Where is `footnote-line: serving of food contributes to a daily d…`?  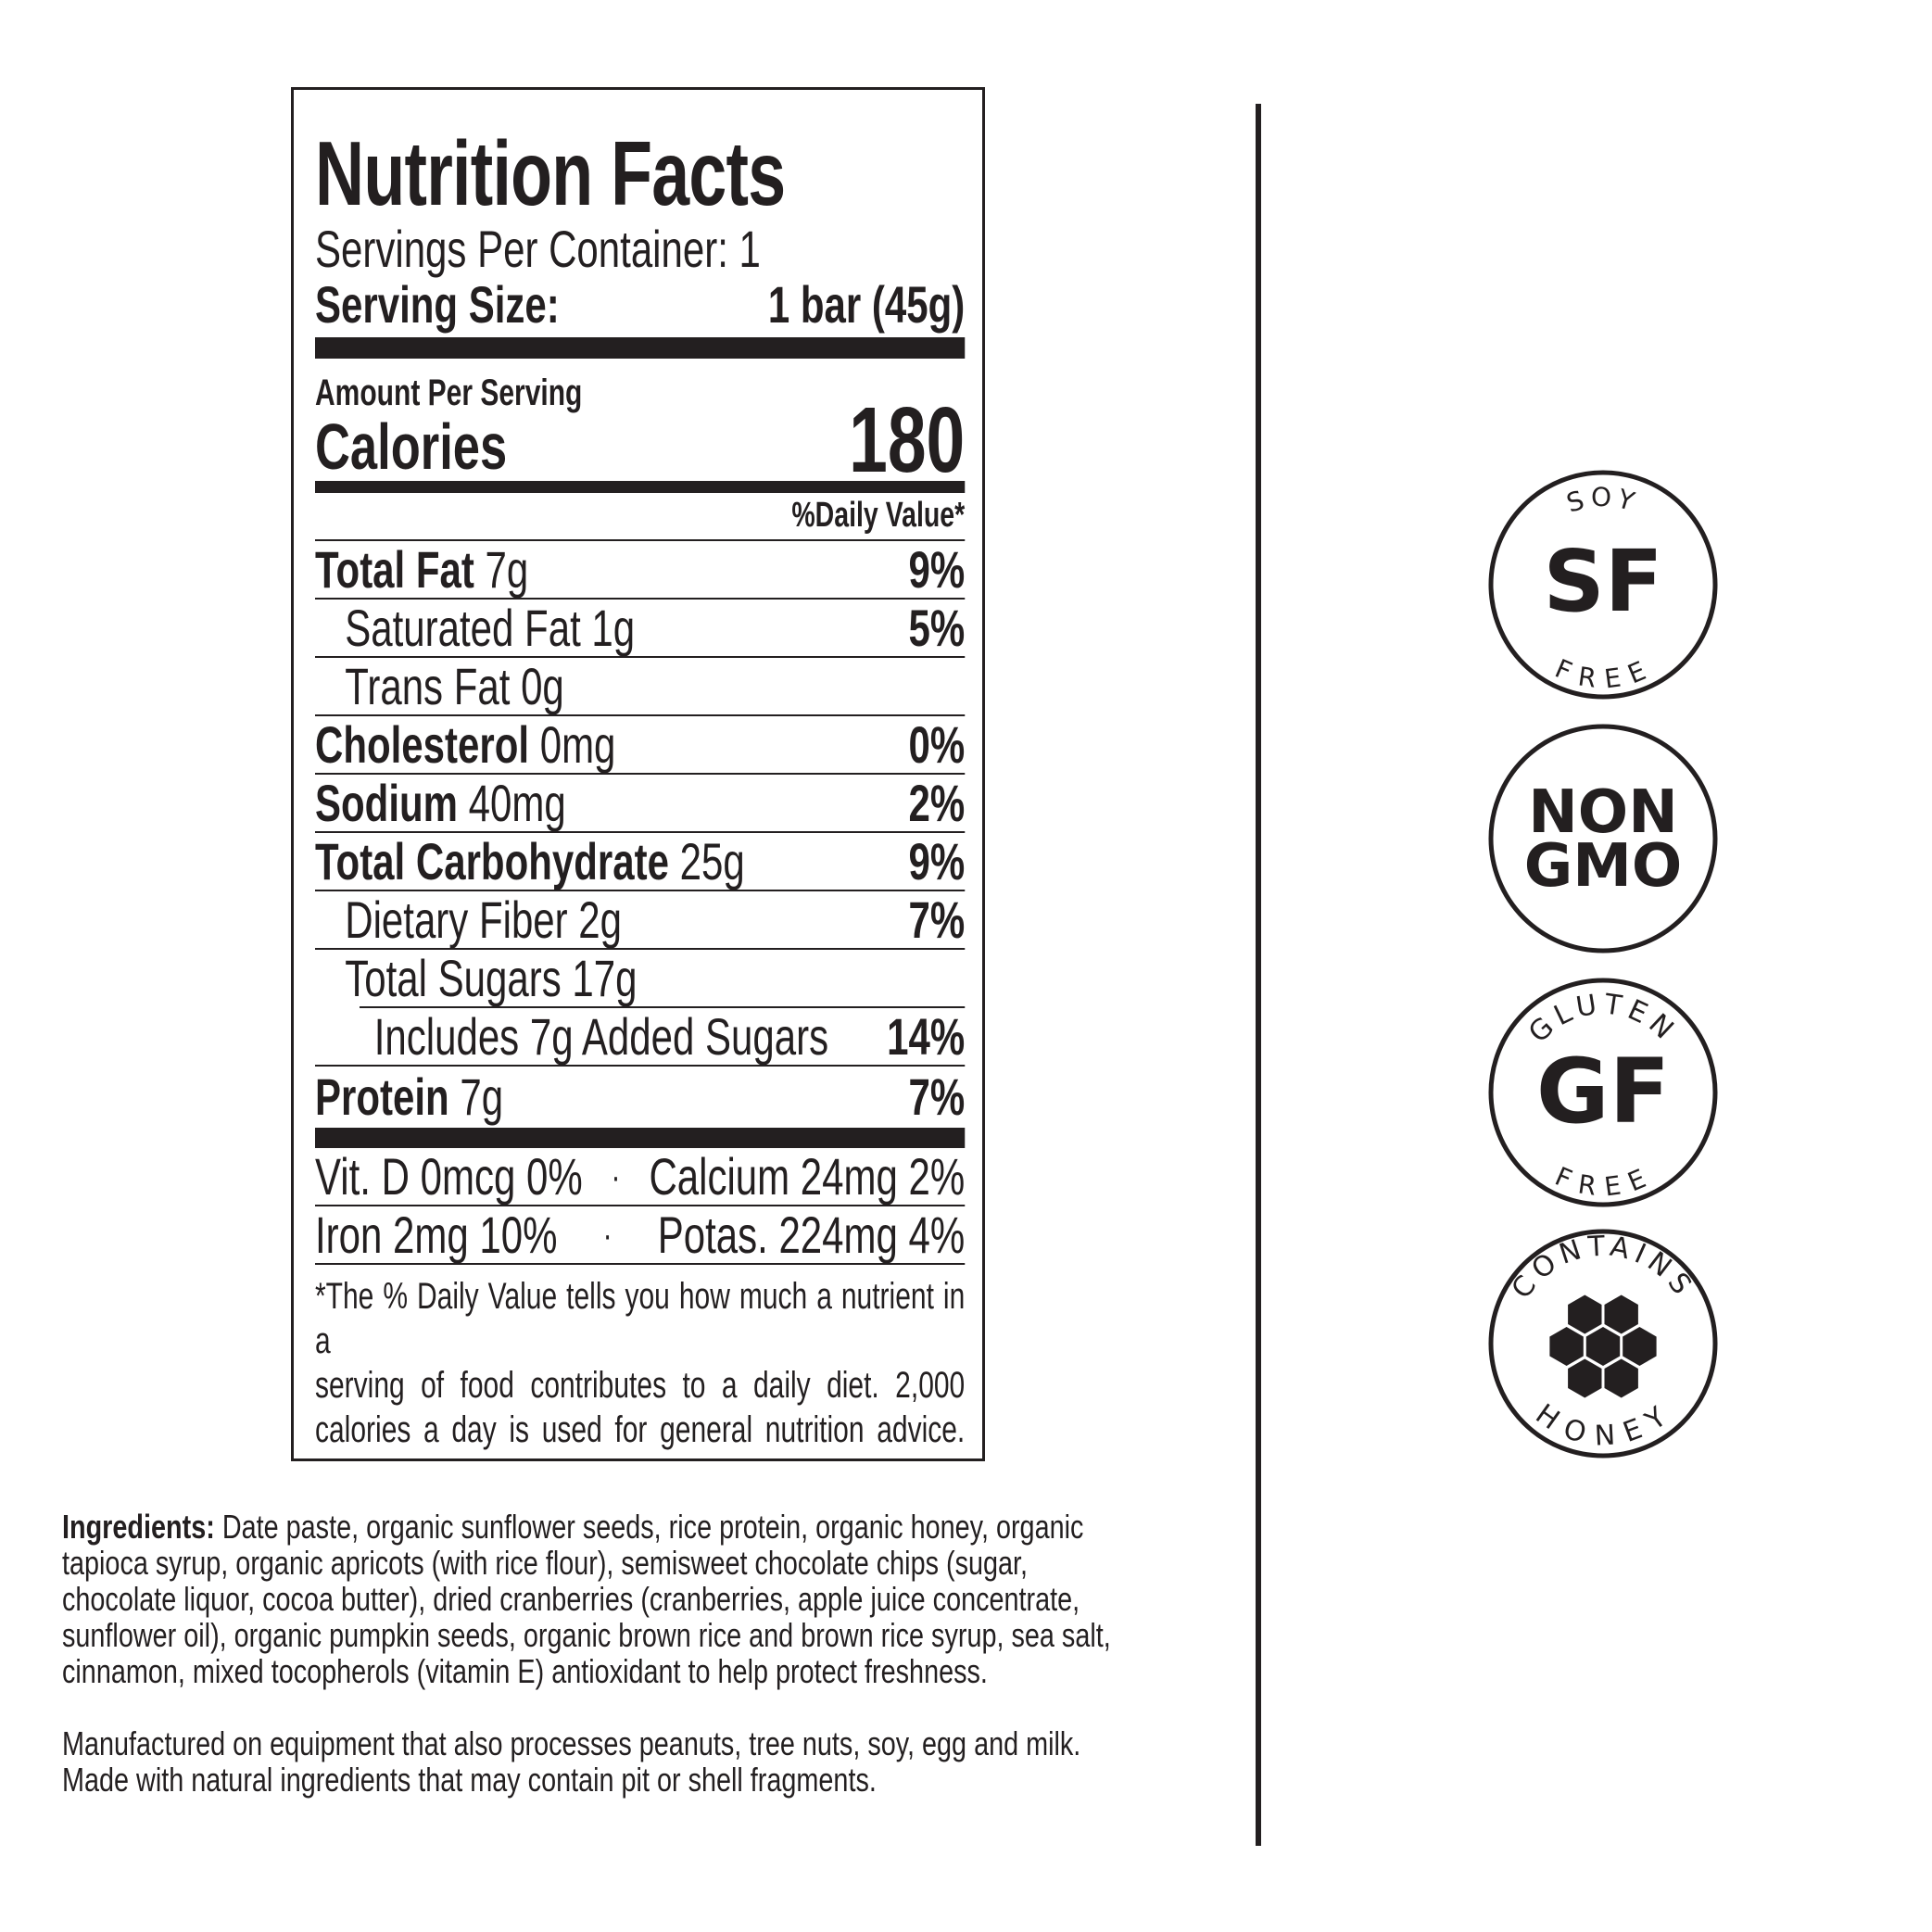
footnote-line: serving of food contributes to a daily d… is located at coordinates (641, 1386).